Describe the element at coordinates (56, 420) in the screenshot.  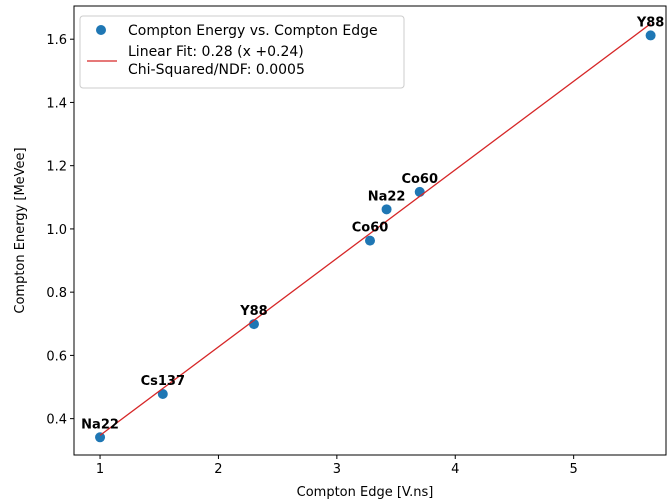
I see `y-tick-label-0: 0.4` at that location.